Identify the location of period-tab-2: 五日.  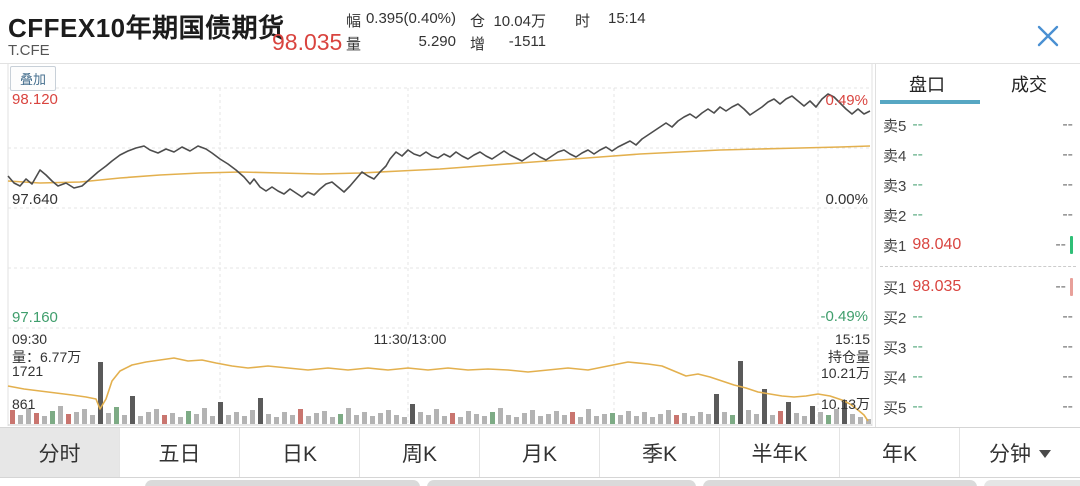
(180, 452).